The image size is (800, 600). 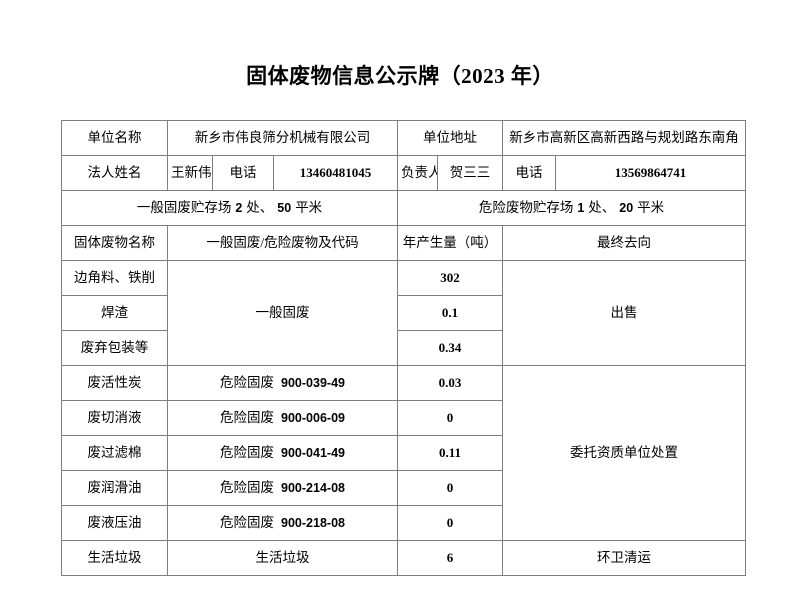 I want to click on waste-amount: 0.1, so click(x=450, y=313).